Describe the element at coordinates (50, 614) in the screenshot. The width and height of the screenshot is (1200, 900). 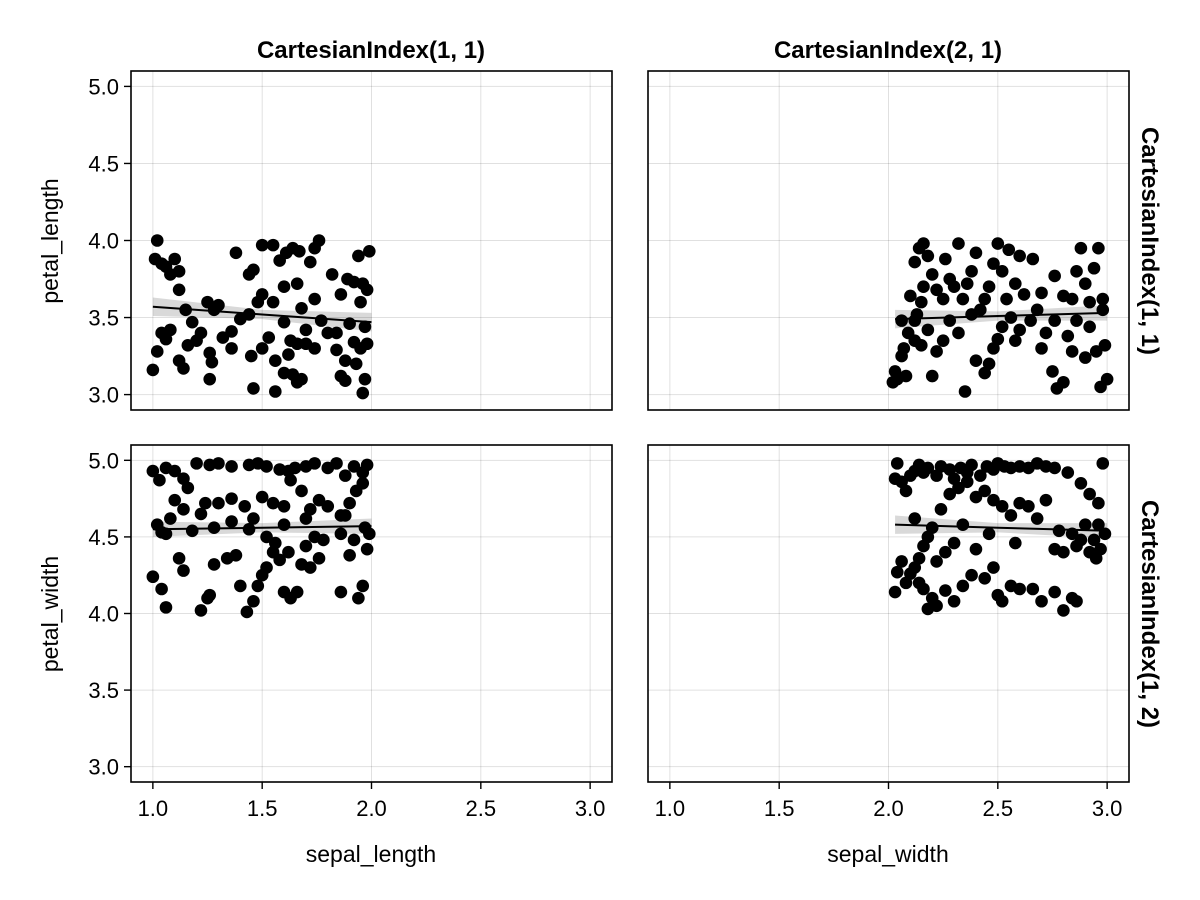
I see `y-axis-label-bottom: petal_width` at that location.